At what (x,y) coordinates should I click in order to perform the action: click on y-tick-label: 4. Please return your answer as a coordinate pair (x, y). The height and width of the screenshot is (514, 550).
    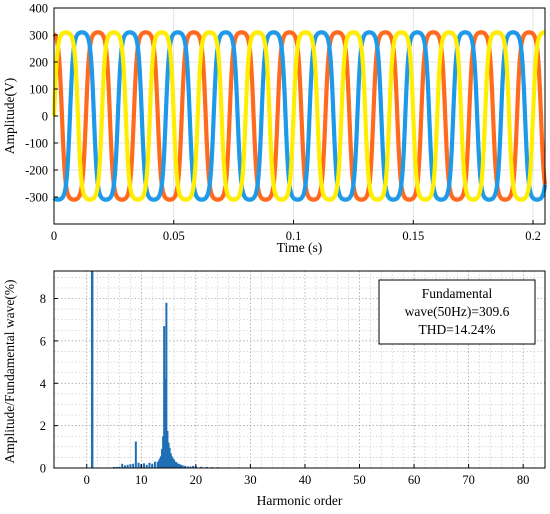
    Looking at the image, I should click on (43, 384).